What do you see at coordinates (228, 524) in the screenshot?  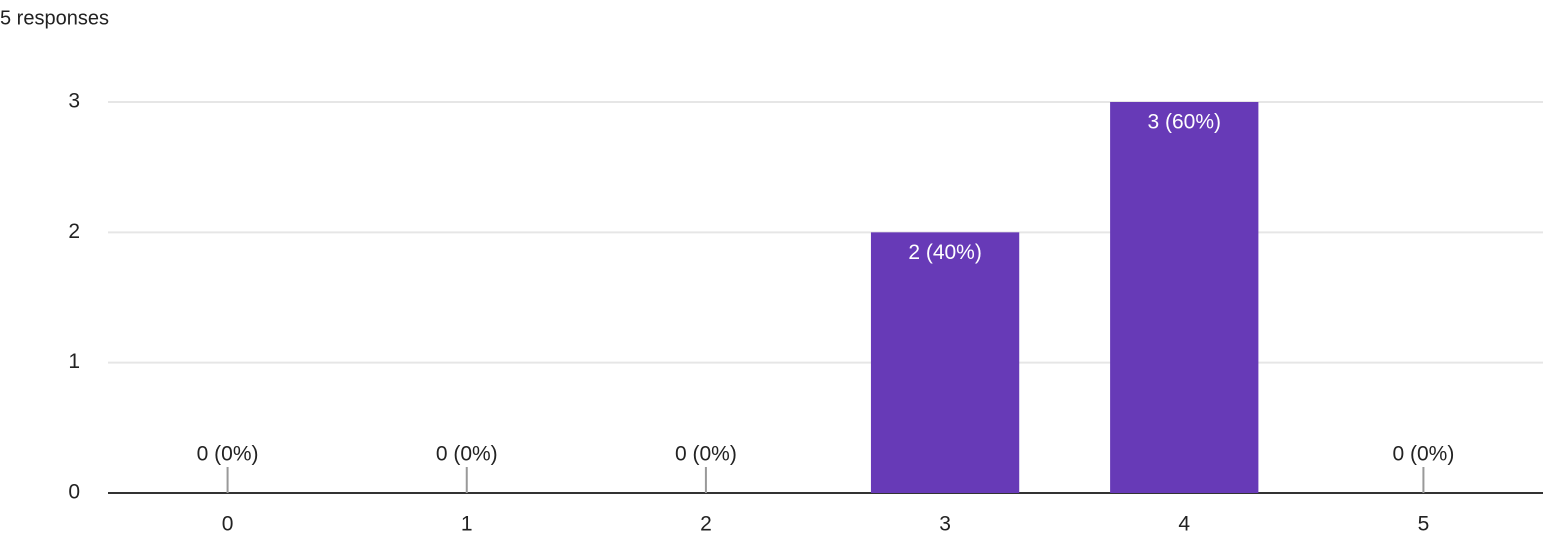 I see `x-tick-label: 0` at bounding box center [228, 524].